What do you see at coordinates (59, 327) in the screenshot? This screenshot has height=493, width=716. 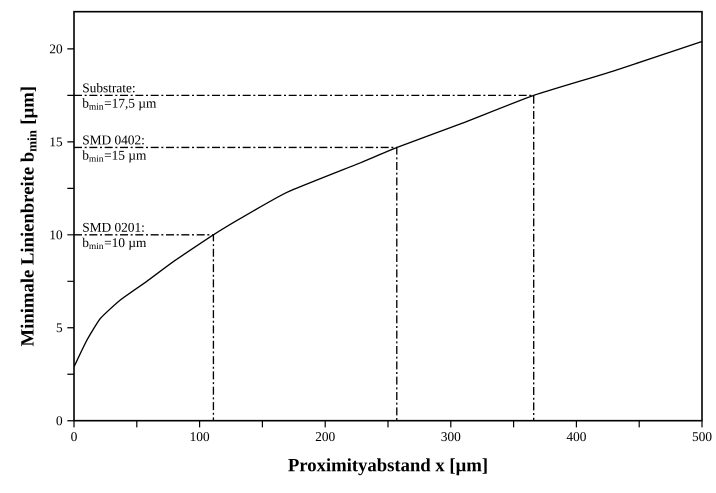 I see `y-tick-label: 5` at bounding box center [59, 327].